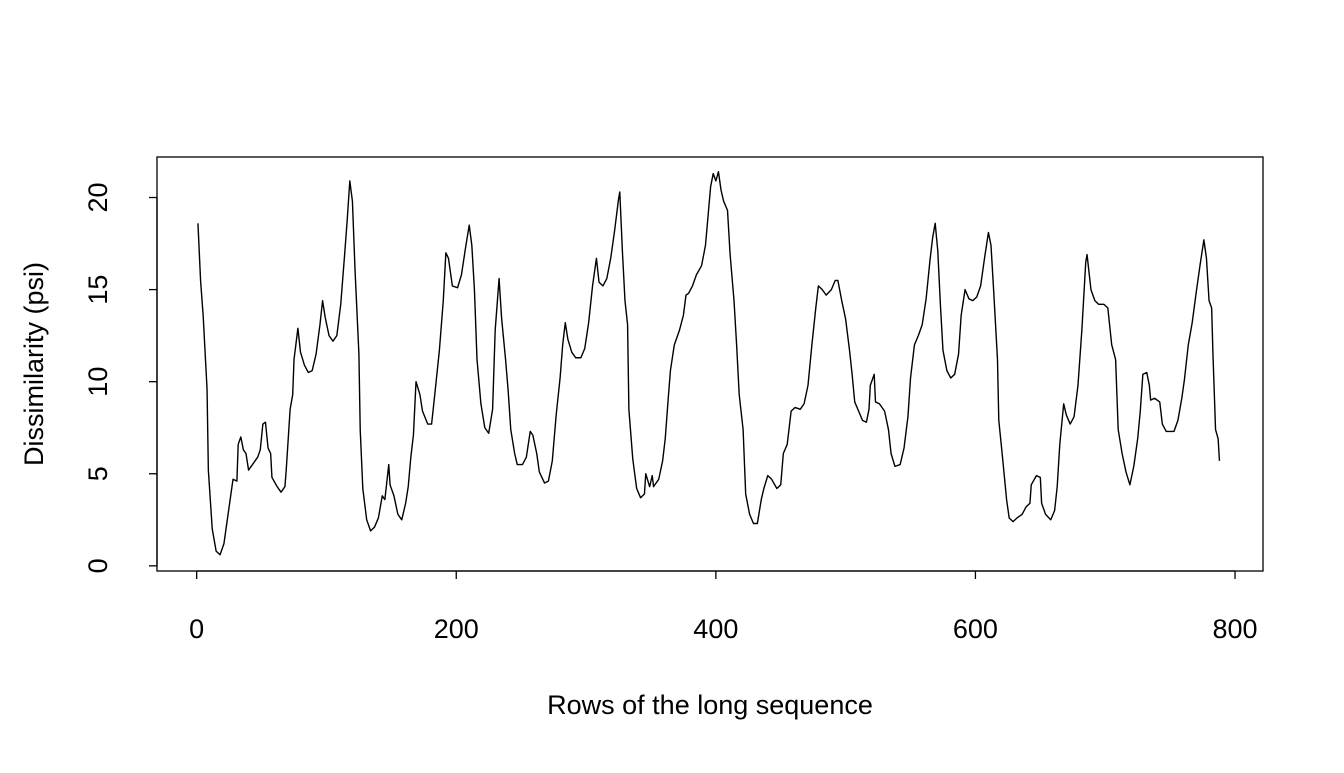 This screenshot has height=773, width=1344. I want to click on x-tick-label: 200, so click(456, 629).